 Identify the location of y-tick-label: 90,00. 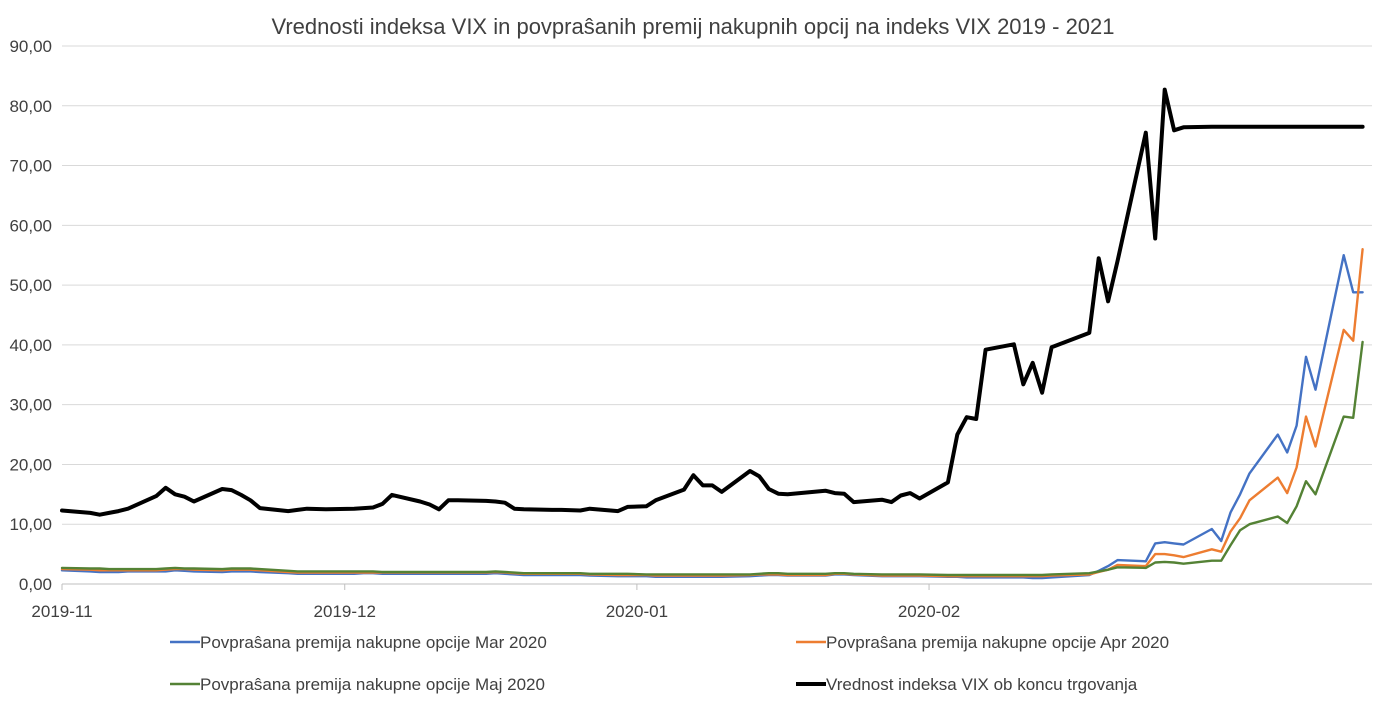
(30, 46).